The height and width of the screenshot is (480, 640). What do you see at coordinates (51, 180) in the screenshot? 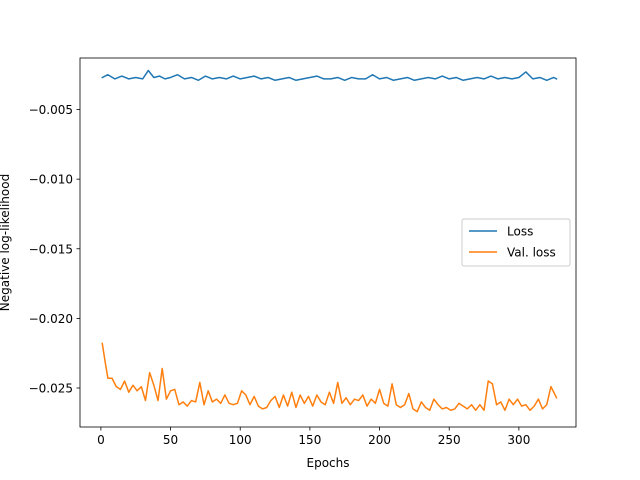
I see `y-tick-label: −0.010` at bounding box center [51, 180].